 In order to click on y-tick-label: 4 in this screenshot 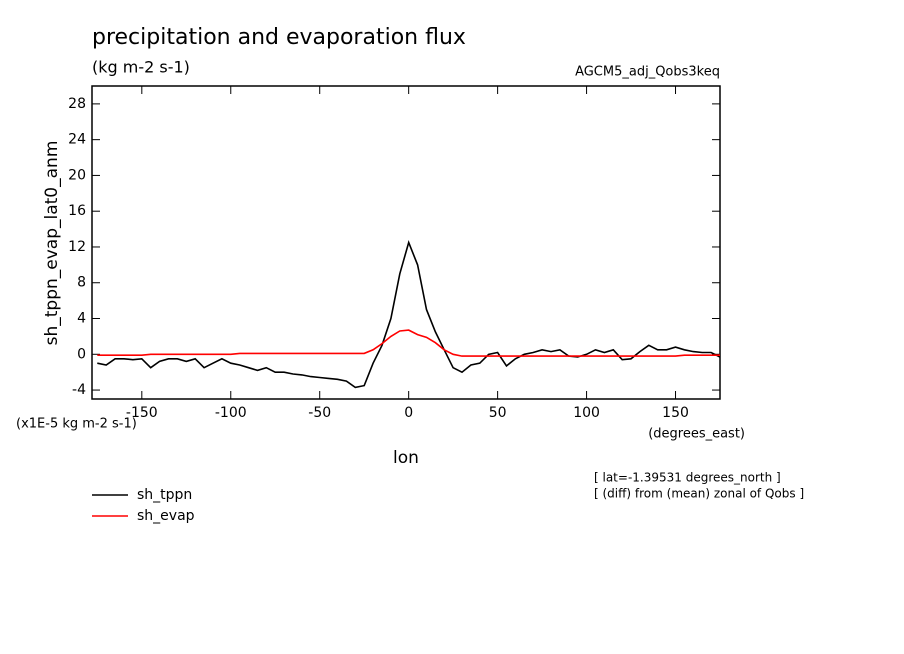, I will do `click(81, 319)`.